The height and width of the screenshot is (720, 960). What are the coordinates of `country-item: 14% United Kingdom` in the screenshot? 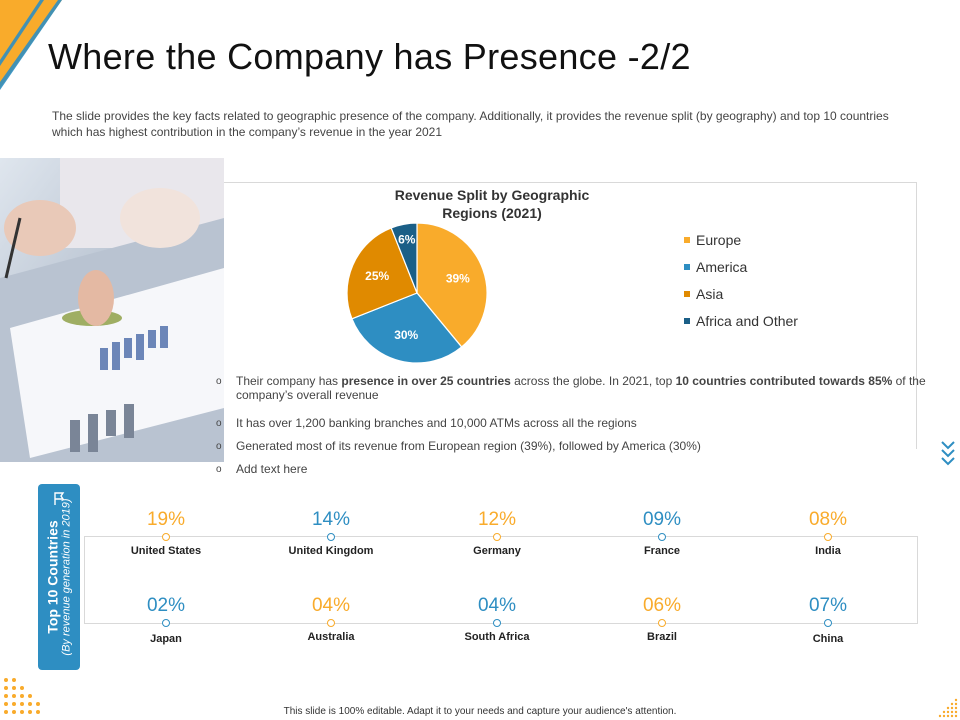 It's located at (331, 533).